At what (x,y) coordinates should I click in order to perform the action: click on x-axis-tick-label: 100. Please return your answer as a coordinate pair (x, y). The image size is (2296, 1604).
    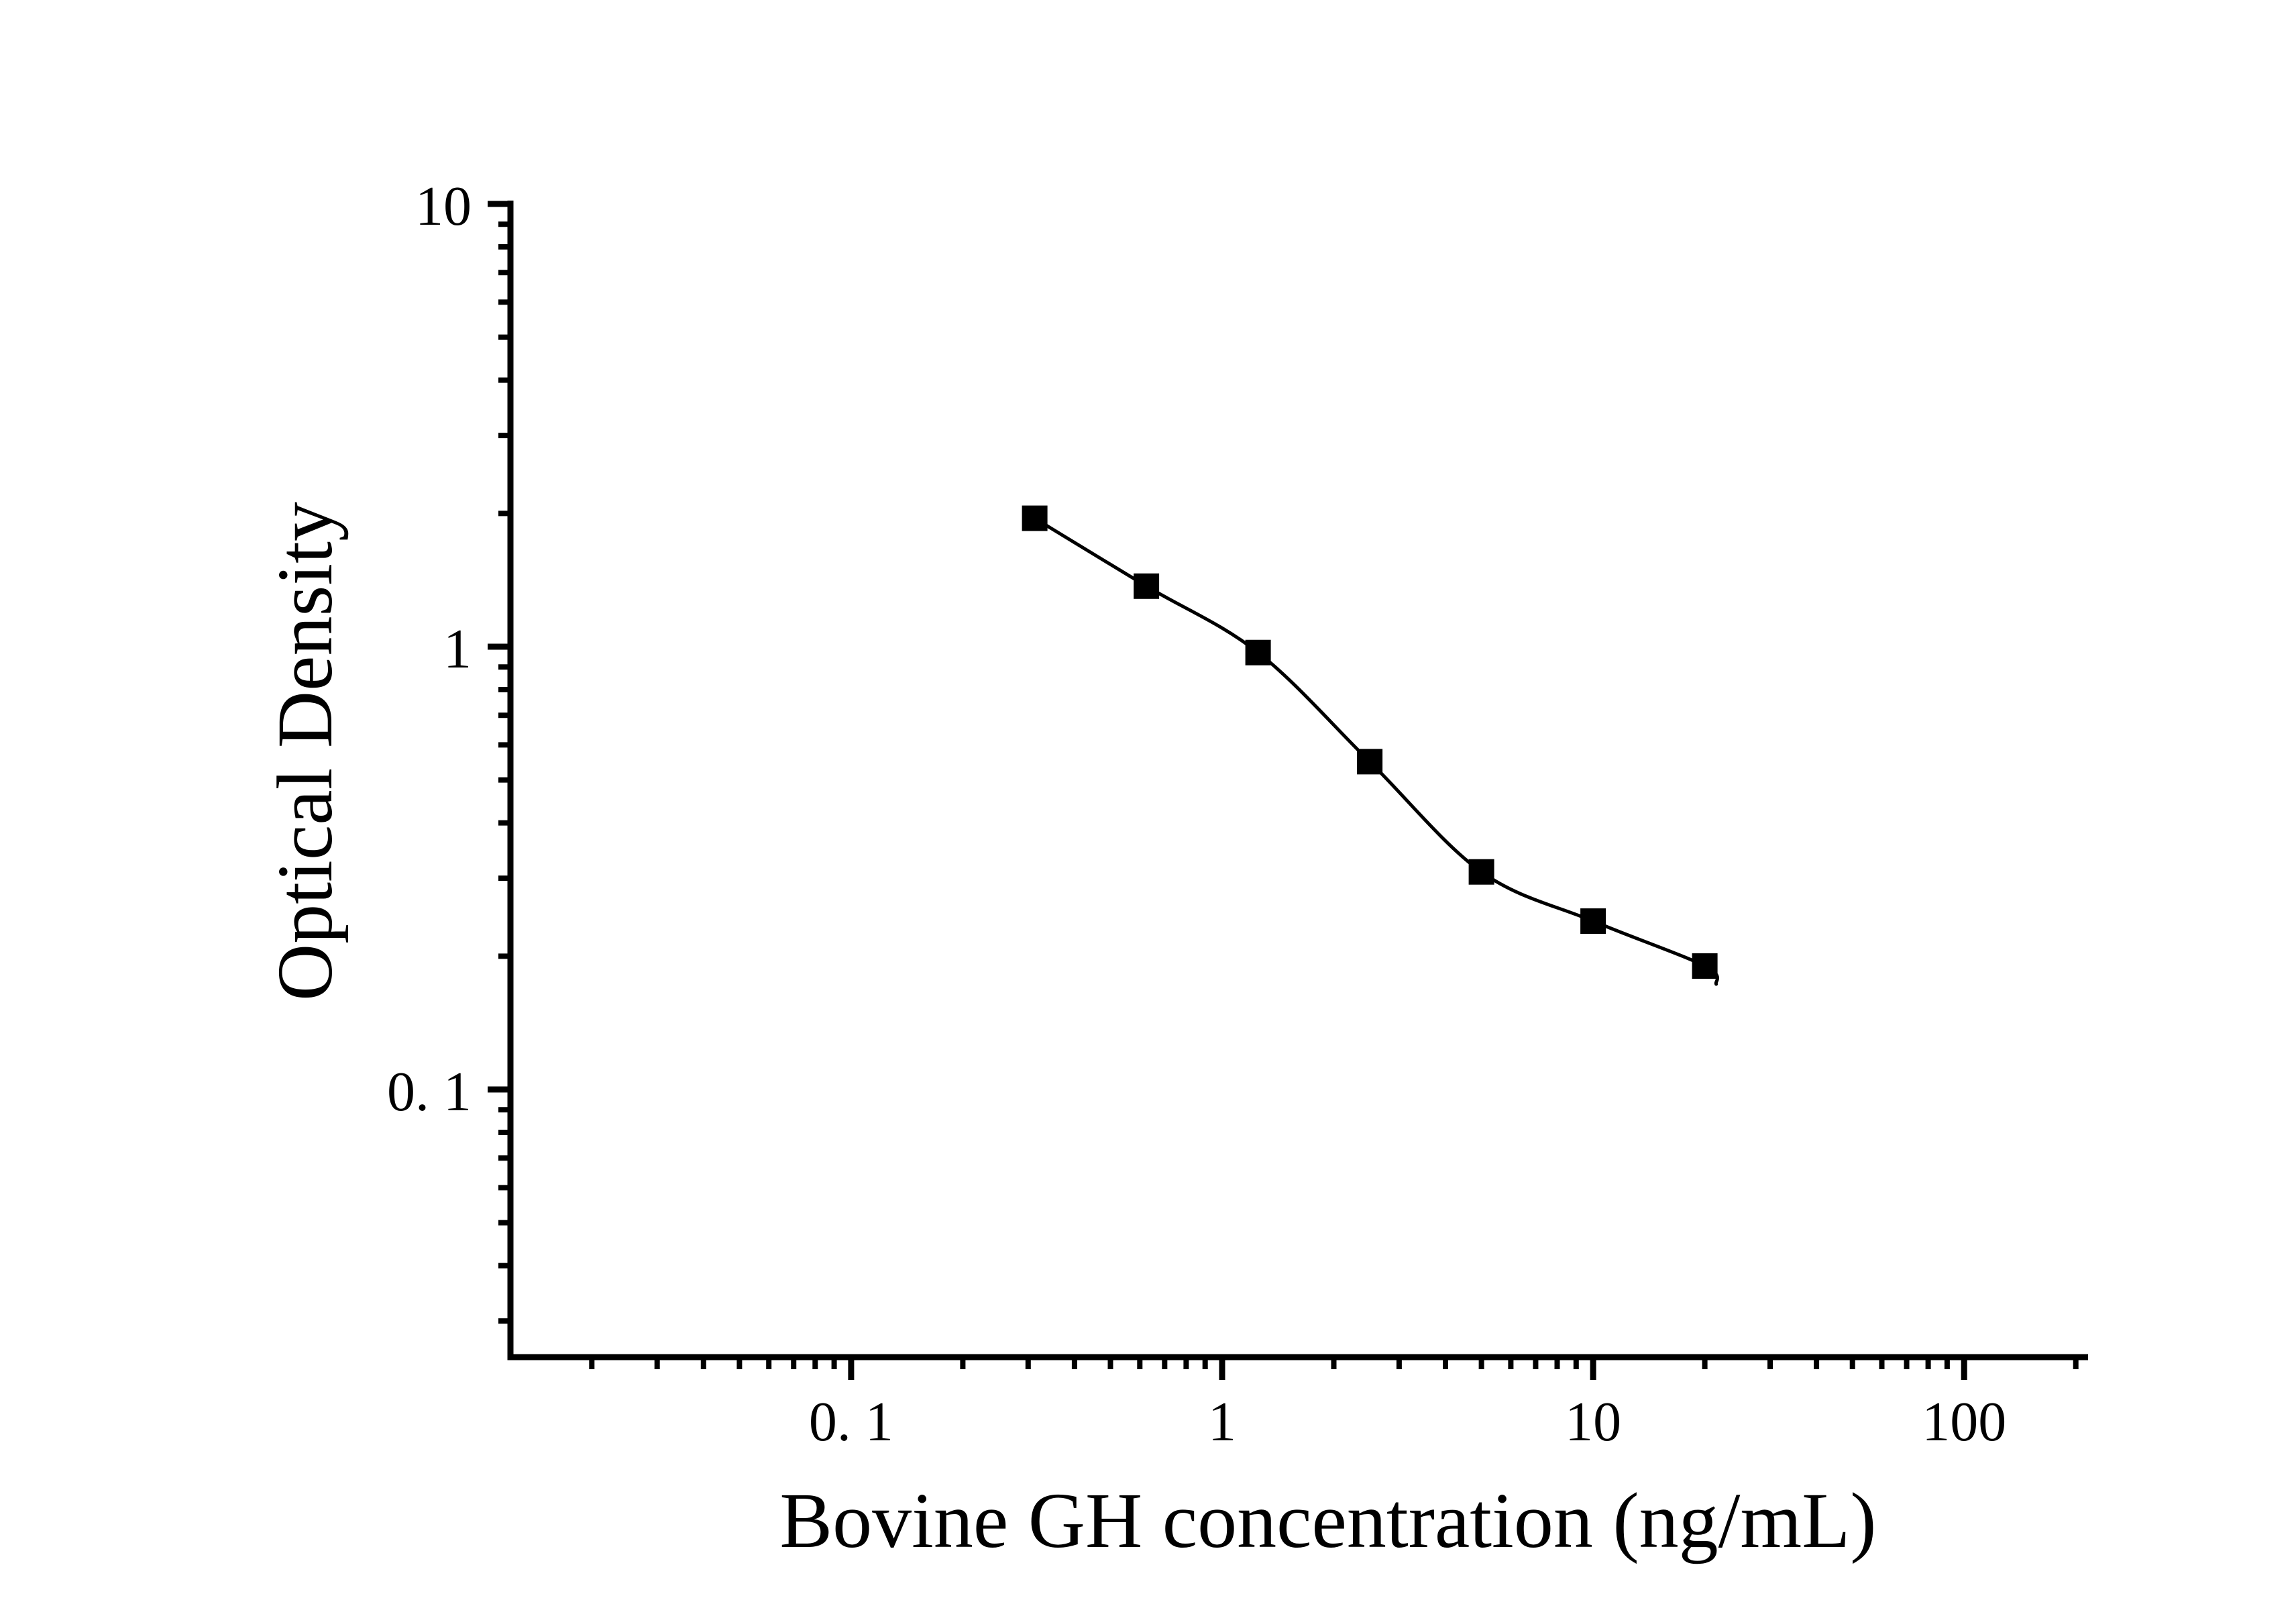
    Looking at the image, I should click on (1964, 1422).